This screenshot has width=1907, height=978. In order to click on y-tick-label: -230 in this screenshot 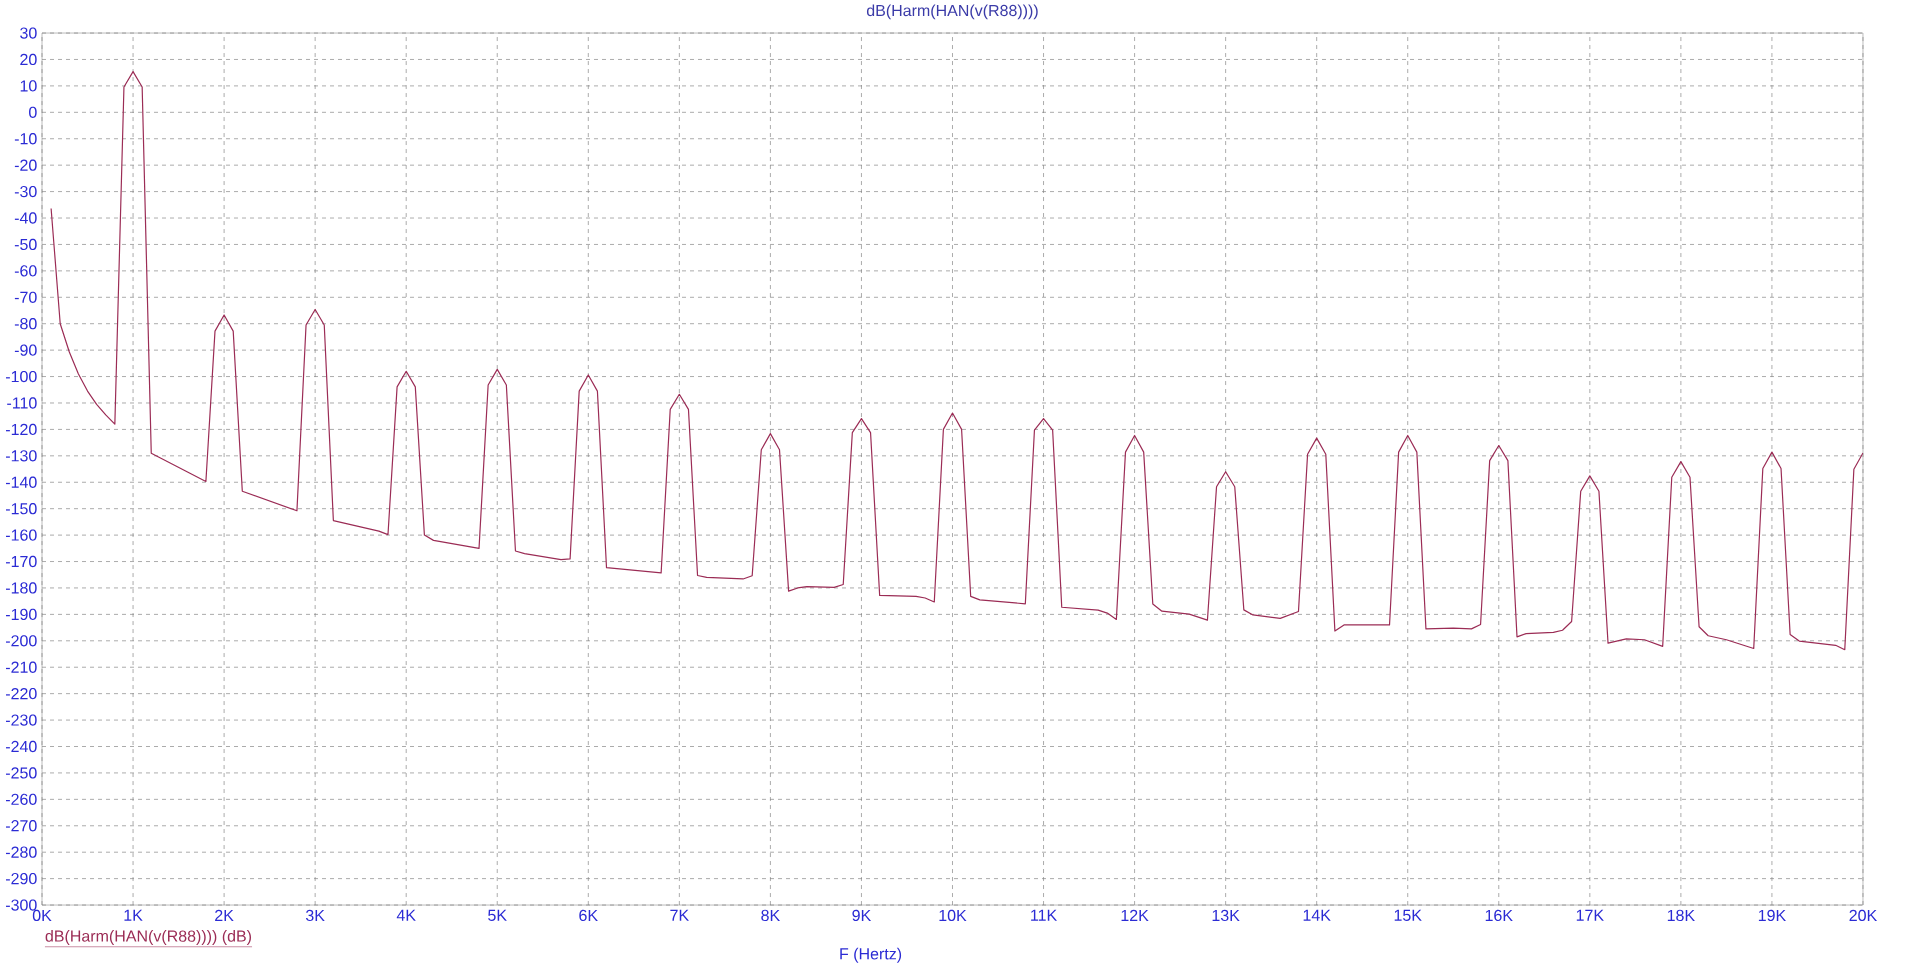, I will do `click(21, 720)`.